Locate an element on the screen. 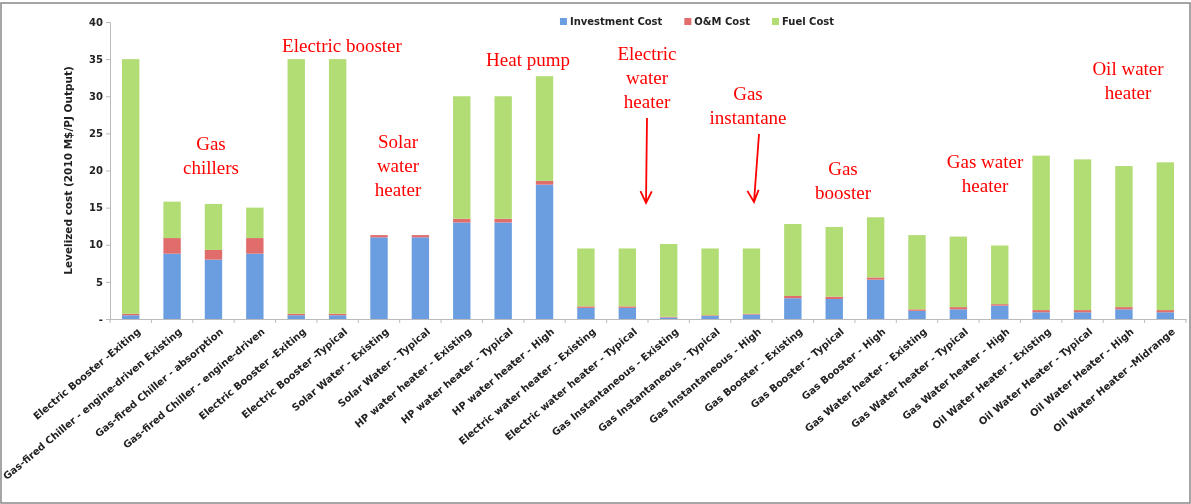 The width and height of the screenshot is (1191, 504). annotation: Gas instantane is located at coordinates (748, 105).